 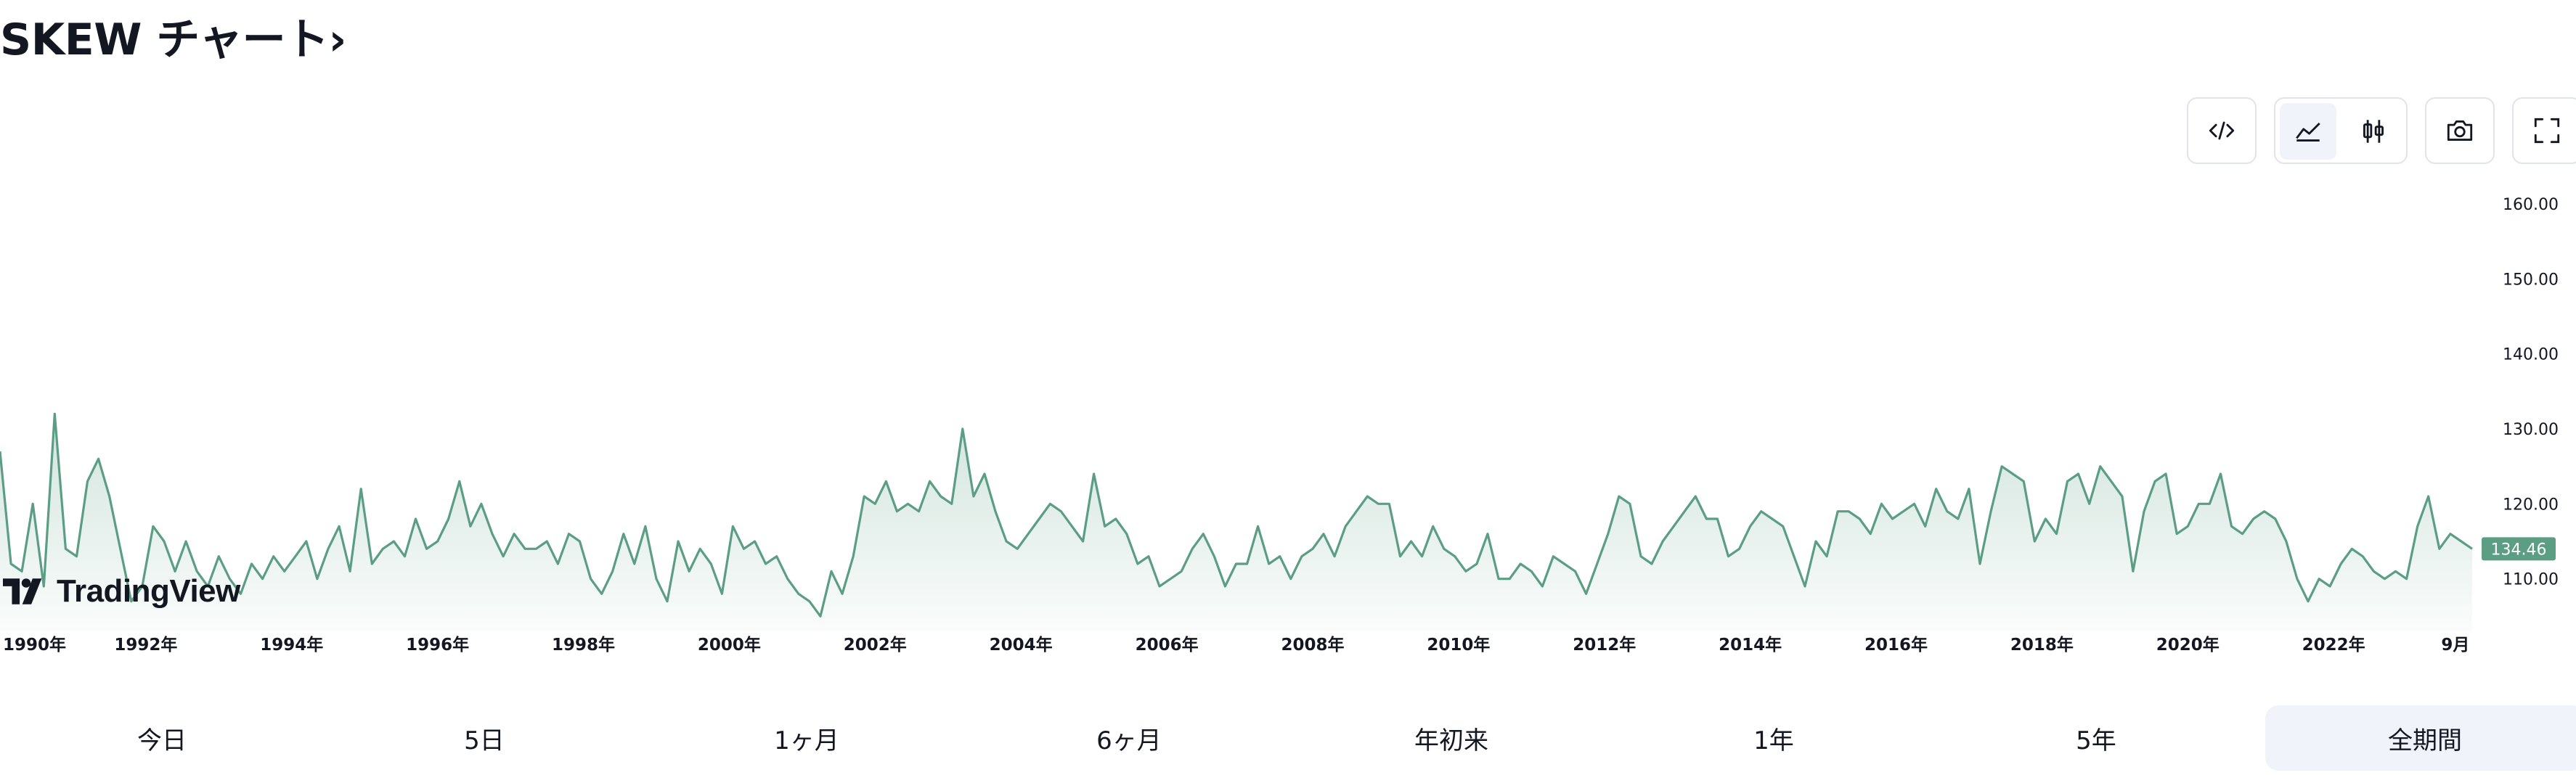 I want to click on range-label: 5年, so click(x=2096, y=741).